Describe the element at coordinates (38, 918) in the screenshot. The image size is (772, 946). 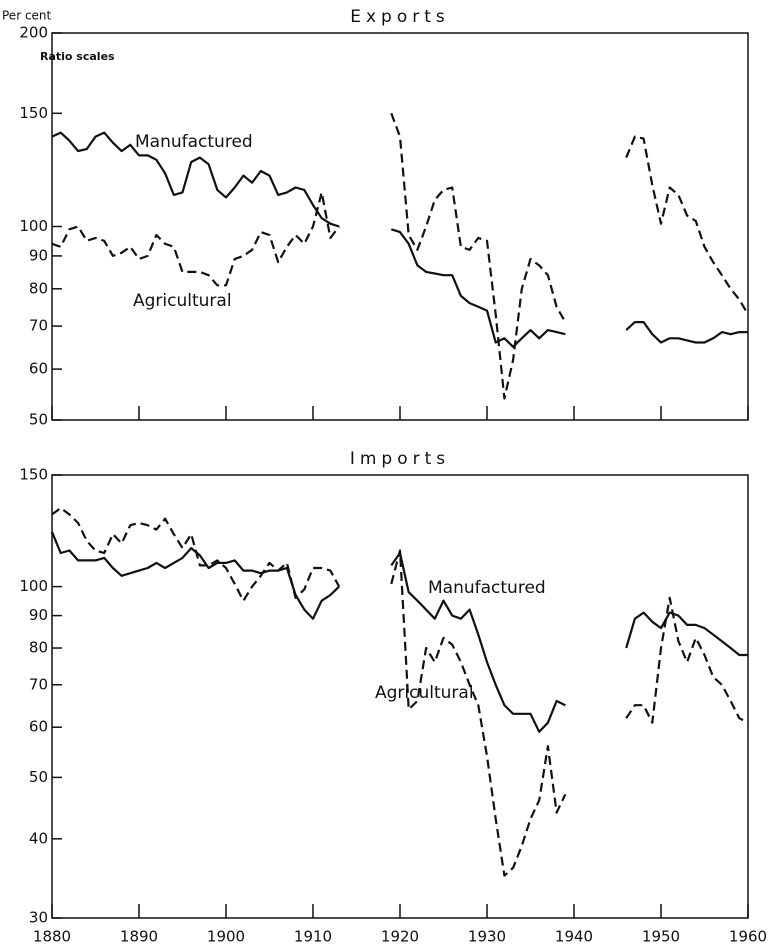
I see `y-tick-label: 30` at that location.